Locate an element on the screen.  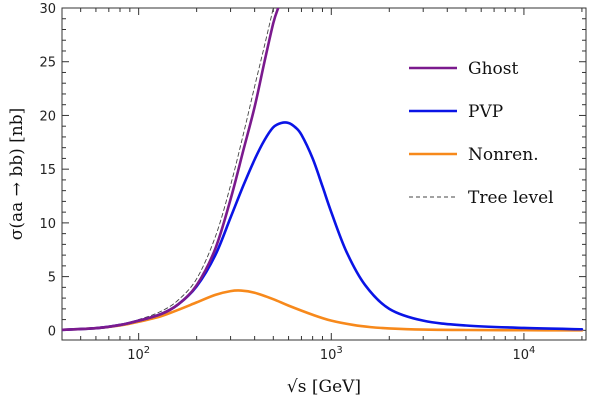
x-tick-label: 10³ is located at coordinates (331, 354).